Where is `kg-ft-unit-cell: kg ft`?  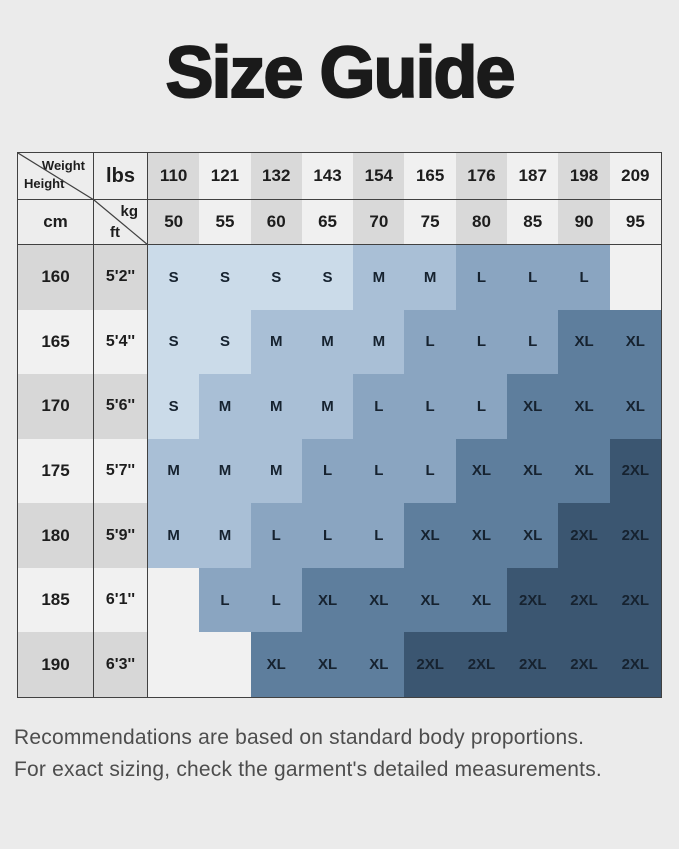 kg-ft-unit-cell: kg ft is located at coordinates (121, 222).